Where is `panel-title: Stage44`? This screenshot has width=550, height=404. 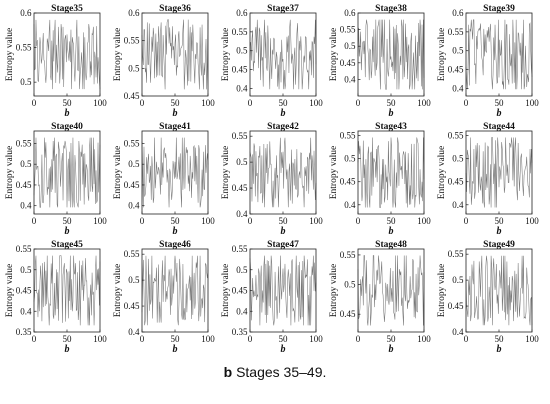 panel-title: Stage44 is located at coordinates (499, 127).